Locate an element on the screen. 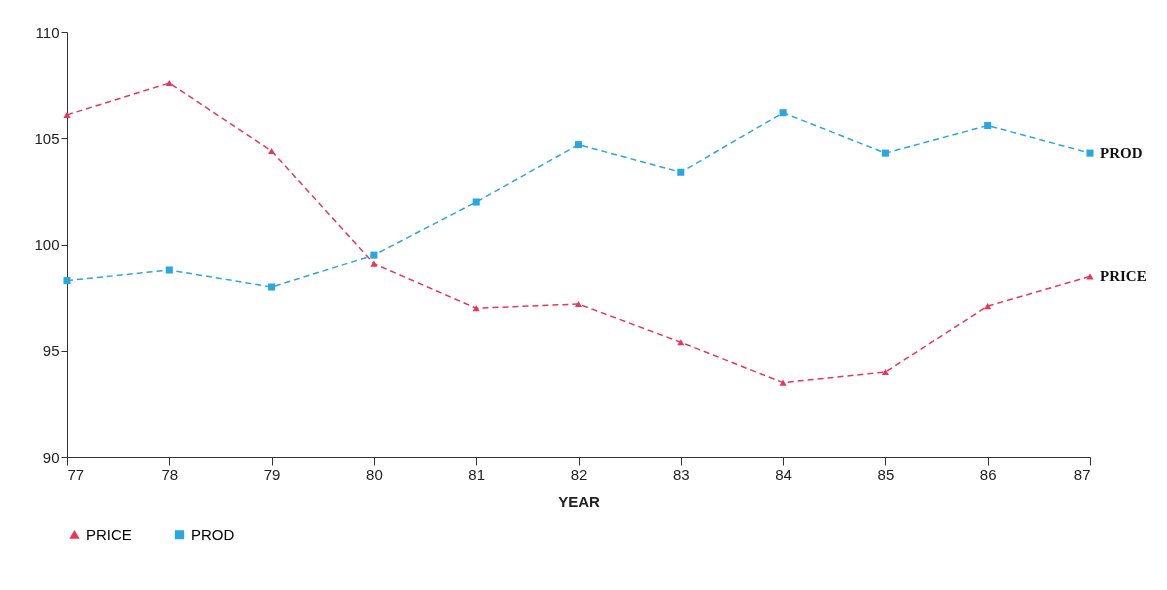  x-tick-label: 77 is located at coordinates (76, 474).